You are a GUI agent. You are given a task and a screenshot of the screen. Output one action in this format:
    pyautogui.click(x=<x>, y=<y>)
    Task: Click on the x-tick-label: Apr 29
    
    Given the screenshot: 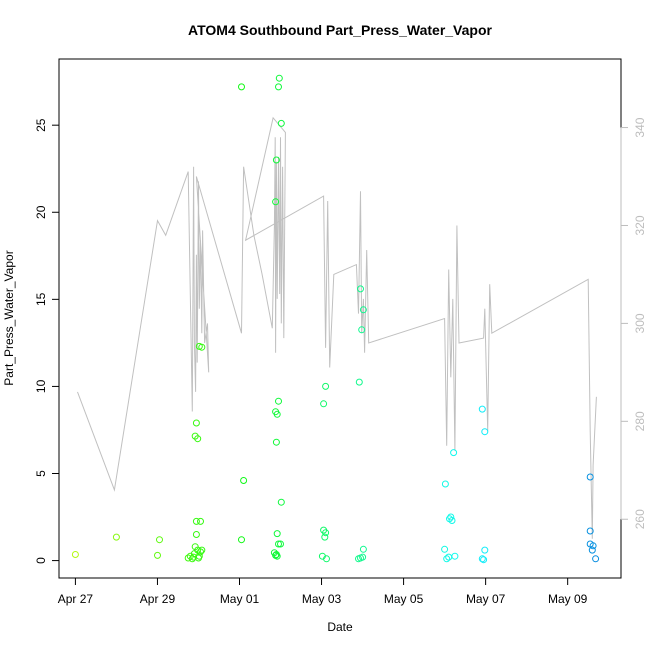 What is the action you would take?
    pyautogui.click(x=158, y=599)
    